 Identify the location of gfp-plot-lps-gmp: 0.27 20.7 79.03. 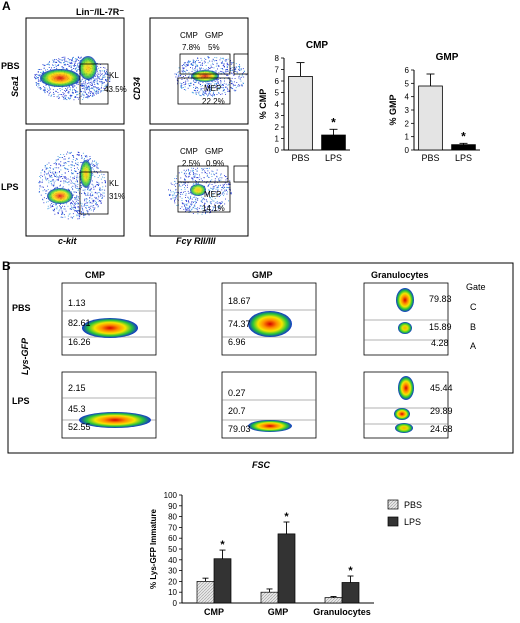
(269, 405).